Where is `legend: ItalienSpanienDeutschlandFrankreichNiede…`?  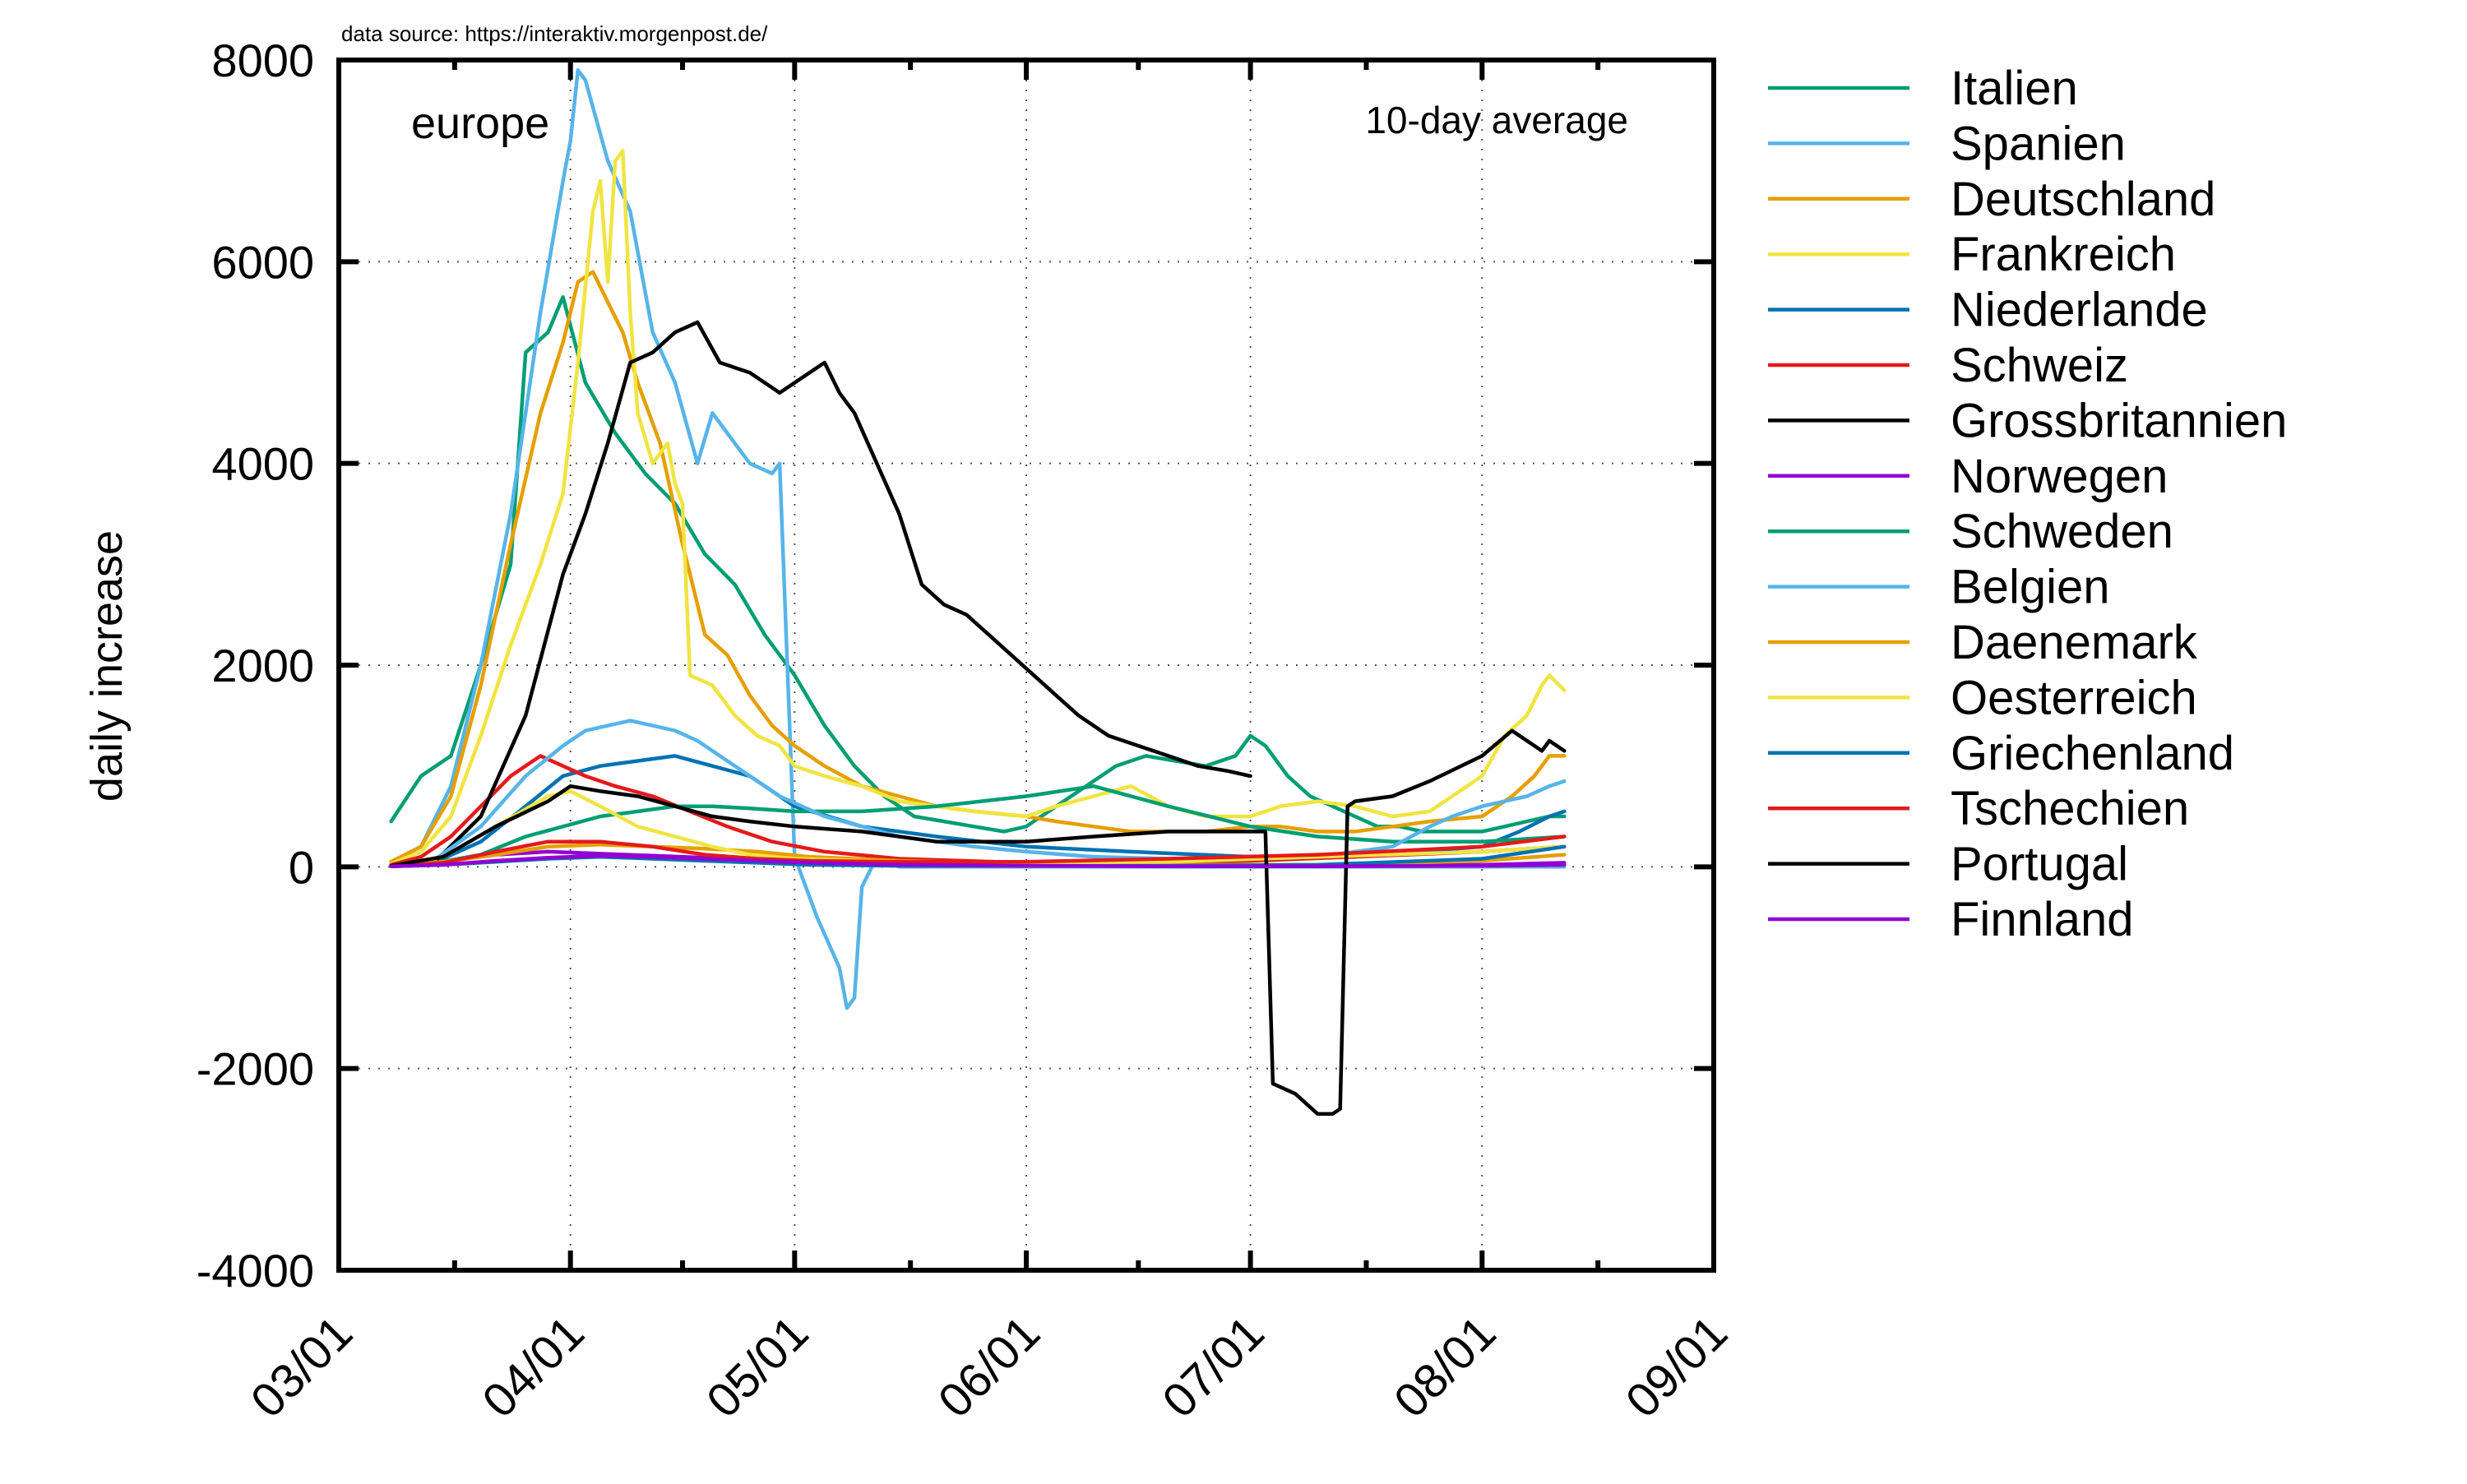
legend: ItalienSpanienDeutschlandFrankreichNiede… is located at coordinates (2027, 504).